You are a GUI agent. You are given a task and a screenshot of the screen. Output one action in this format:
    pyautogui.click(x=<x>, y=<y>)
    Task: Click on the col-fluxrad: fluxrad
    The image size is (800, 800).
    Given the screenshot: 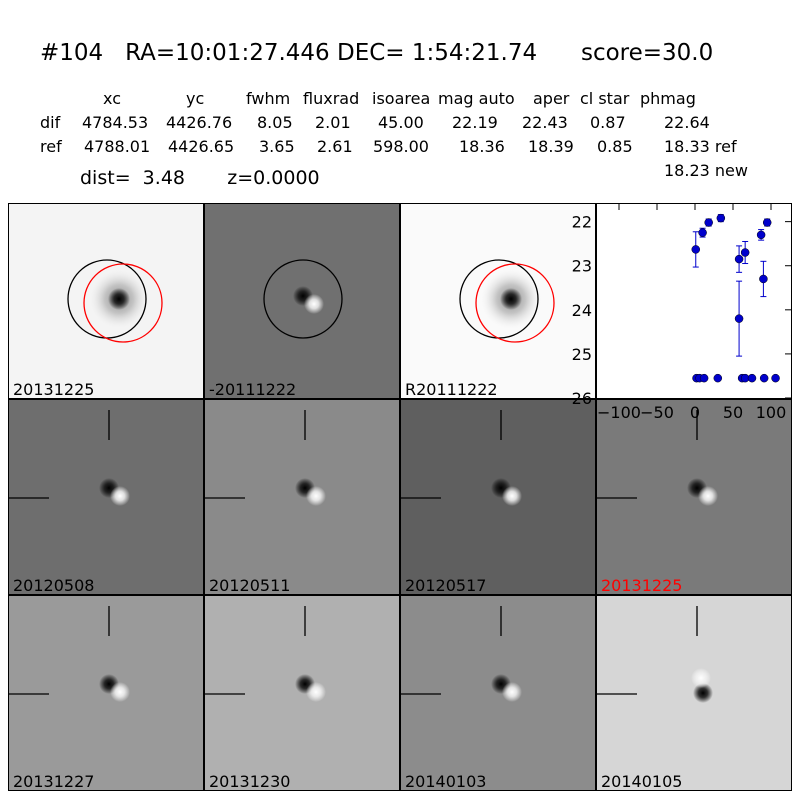 What is the action you would take?
    pyautogui.click(x=331, y=98)
    